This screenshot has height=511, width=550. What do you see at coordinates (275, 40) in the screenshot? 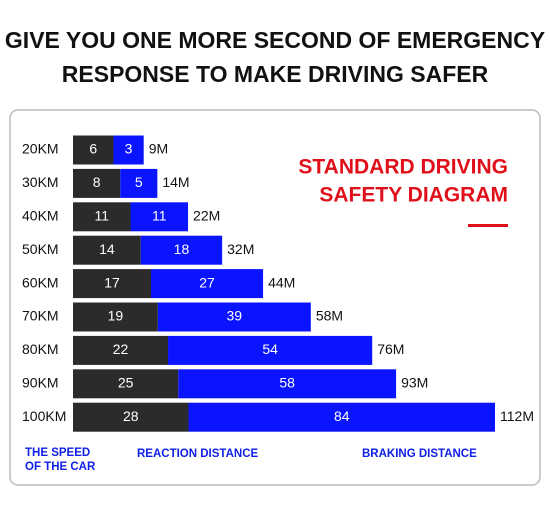
I see `title-line: GIVE YOU ONE MORE SECOND OF EMERGENCY` at bounding box center [275, 40].